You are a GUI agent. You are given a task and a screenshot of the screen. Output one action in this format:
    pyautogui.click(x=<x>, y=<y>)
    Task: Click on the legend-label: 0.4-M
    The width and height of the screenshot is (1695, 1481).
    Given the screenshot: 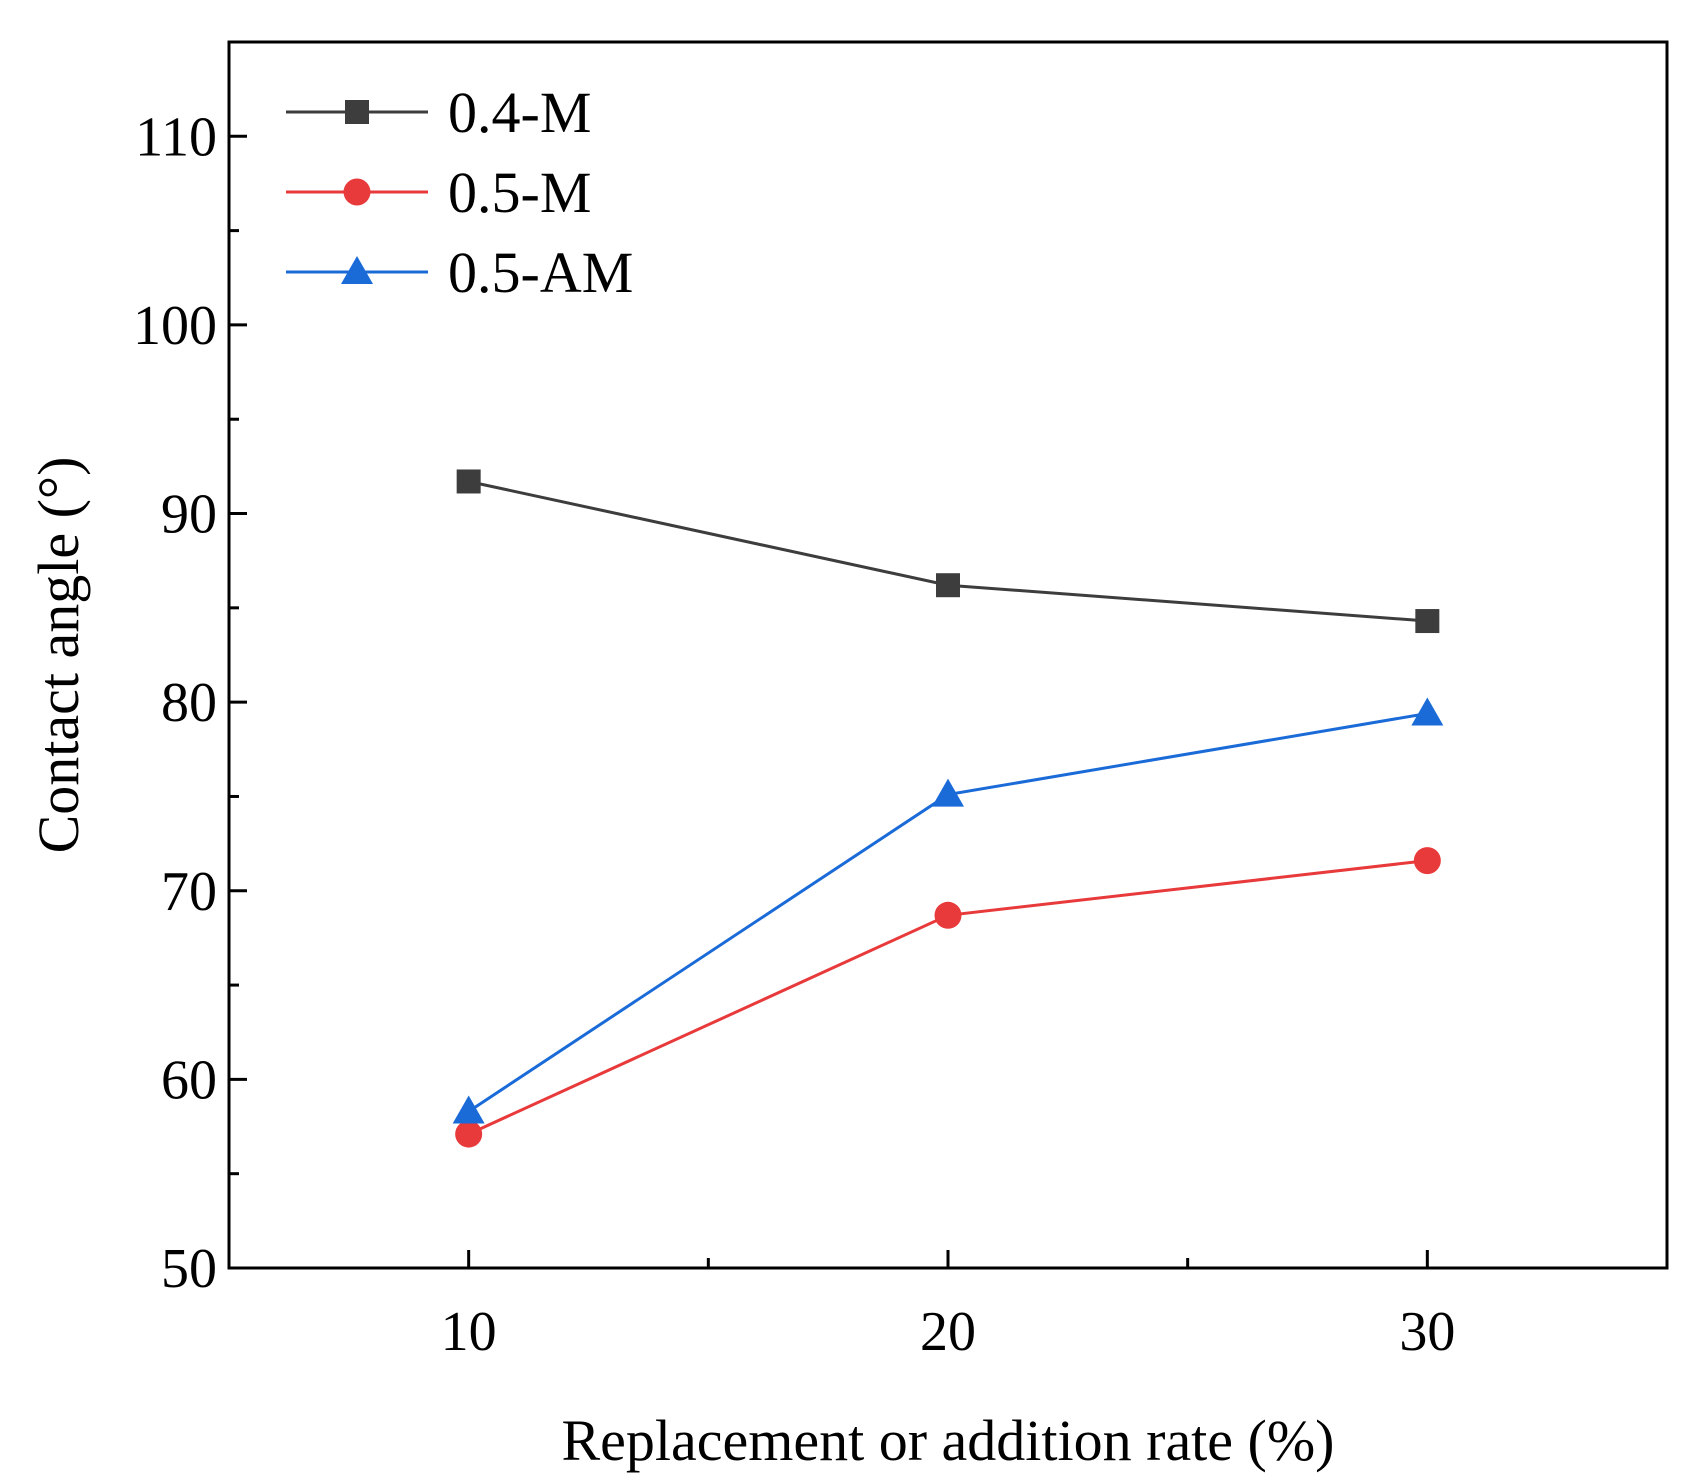 What is the action you would take?
    pyautogui.click(x=519, y=112)
    